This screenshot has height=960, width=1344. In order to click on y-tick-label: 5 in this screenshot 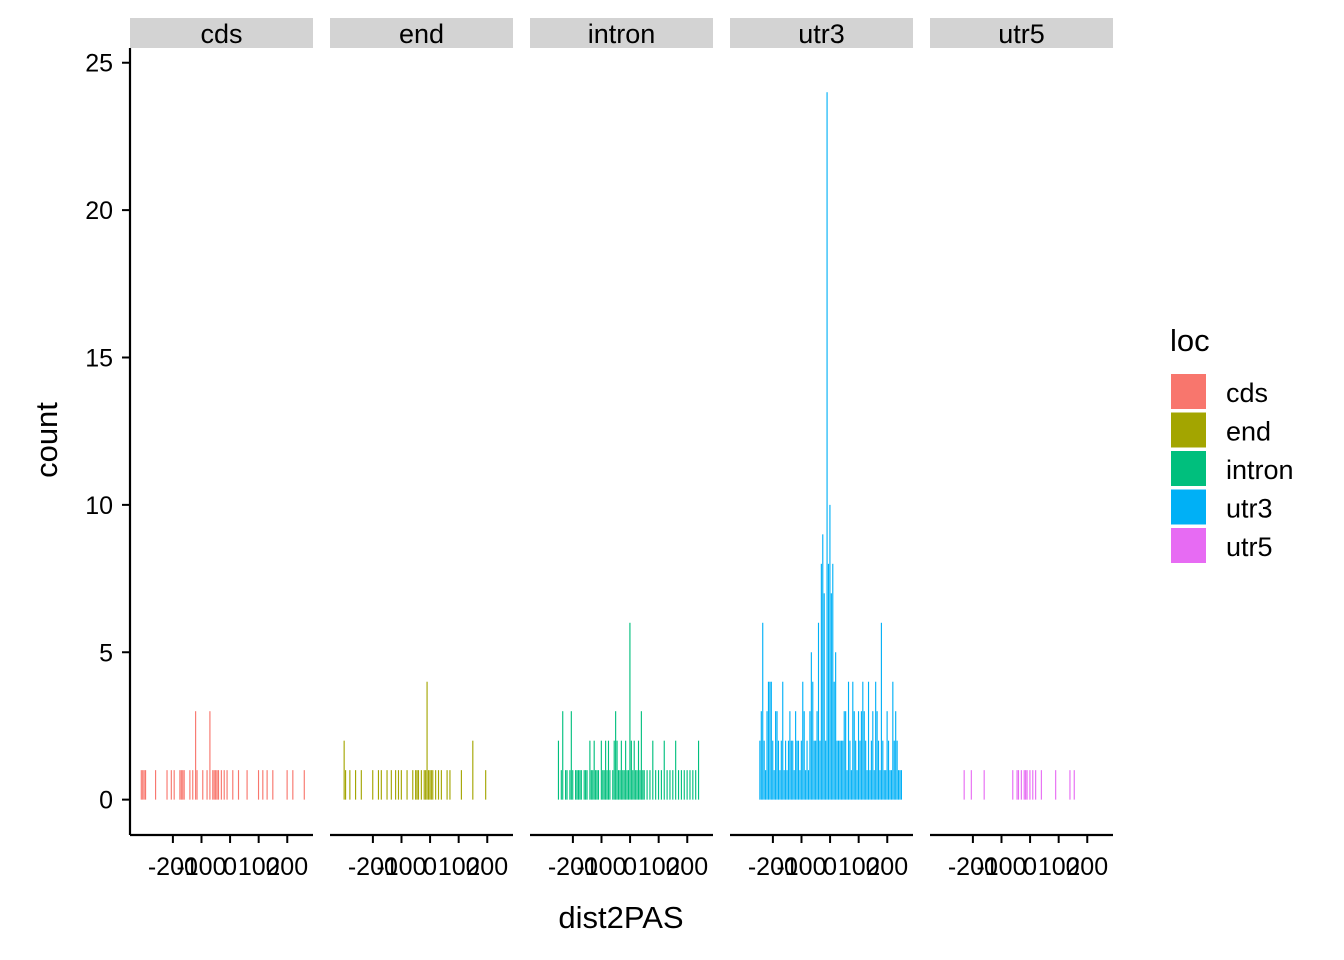, I will do `click(106, 653)`.